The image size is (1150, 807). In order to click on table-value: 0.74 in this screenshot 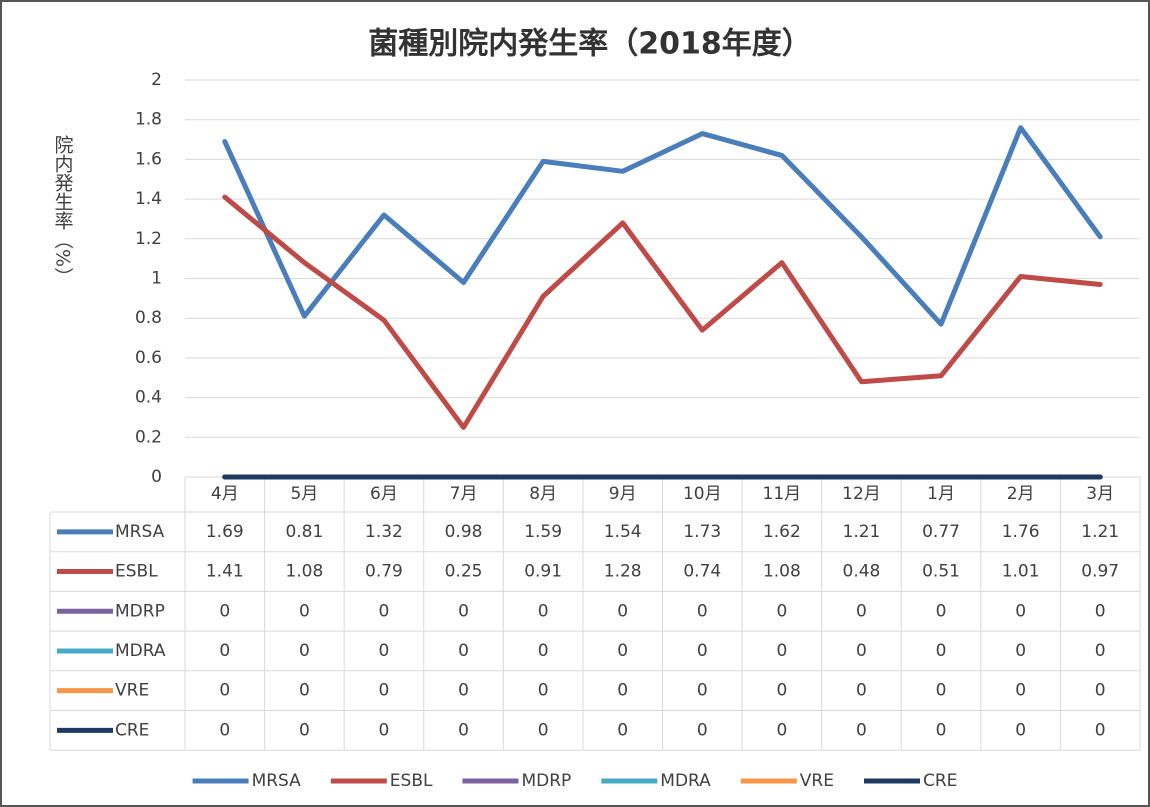, I will do `click(702, 572)`.